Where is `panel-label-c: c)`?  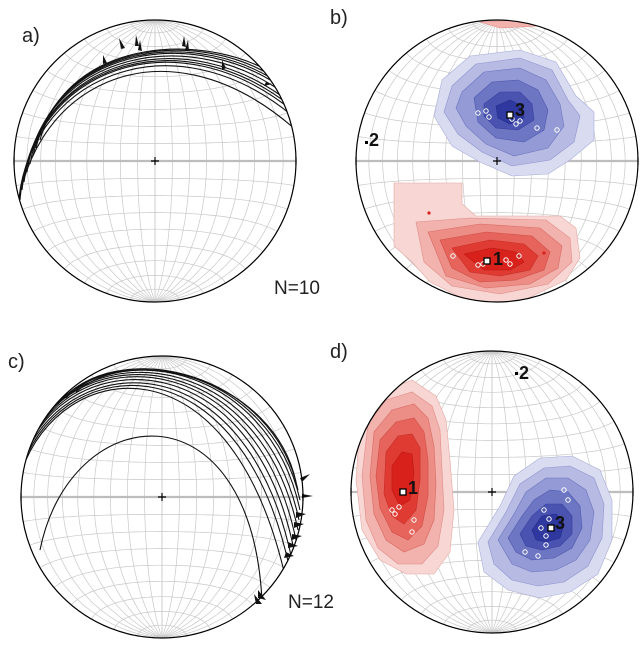
panel-label-c: c) is located at coordinates (16, 362).